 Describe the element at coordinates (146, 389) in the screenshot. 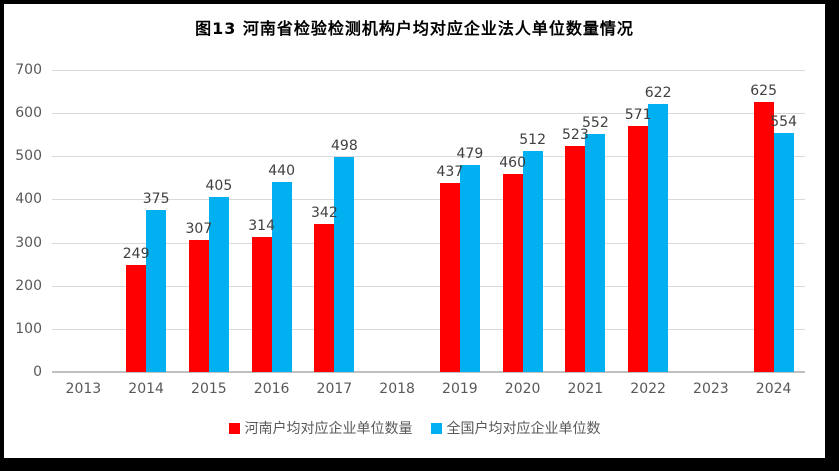

I see `x-tick-label: 2014` at that location.